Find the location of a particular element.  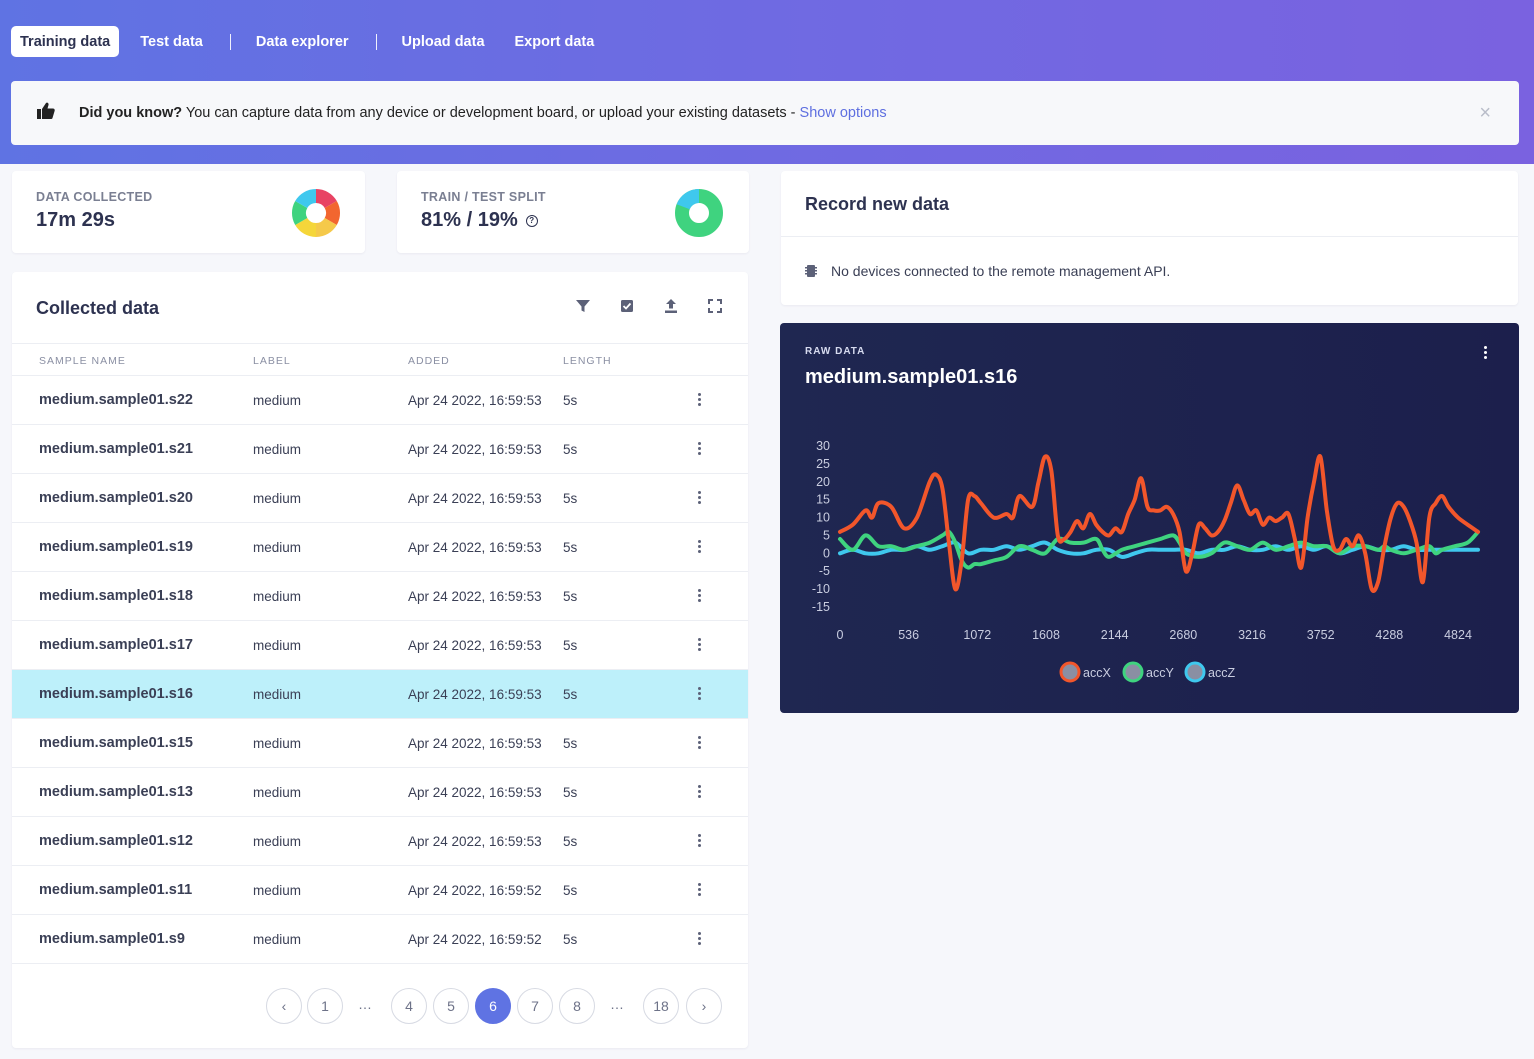

table-header: SAMPLE NAME LABEL ADDED LENGTH is located at coordinates (380, 359).